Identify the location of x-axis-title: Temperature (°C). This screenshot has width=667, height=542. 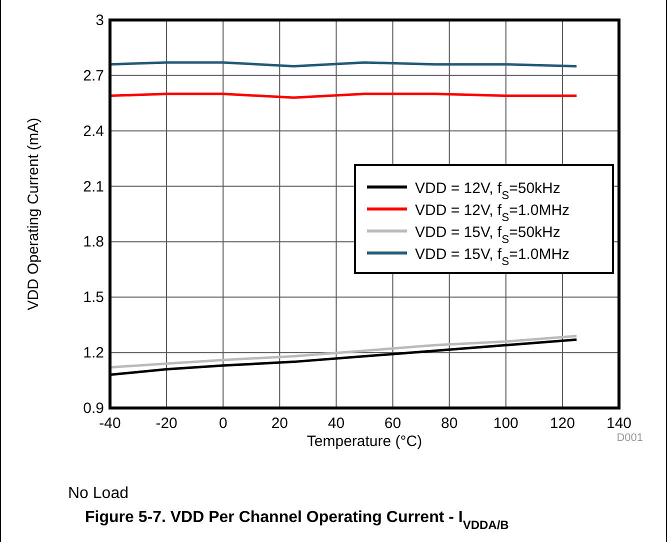
(364, 441).